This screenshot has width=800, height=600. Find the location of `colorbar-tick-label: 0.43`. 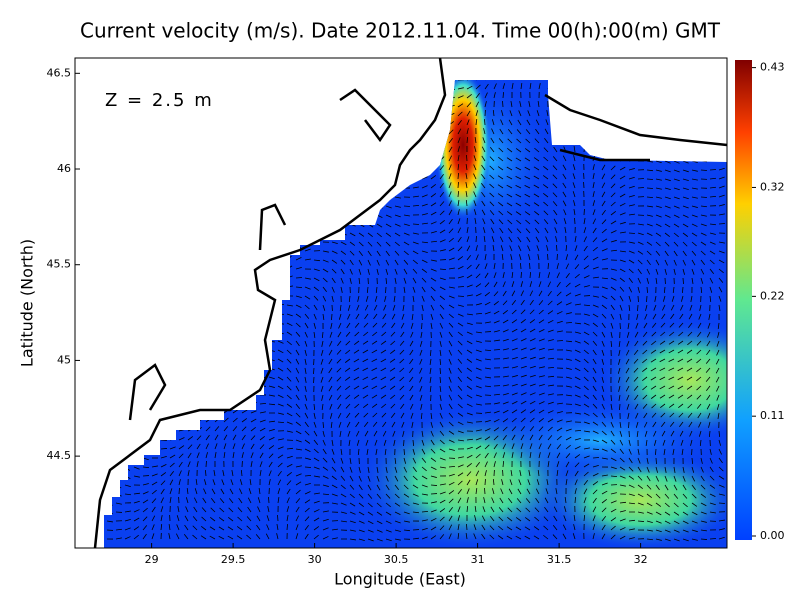

colorbar-tick-label: 0.43 is located at coordinates (772, 67).